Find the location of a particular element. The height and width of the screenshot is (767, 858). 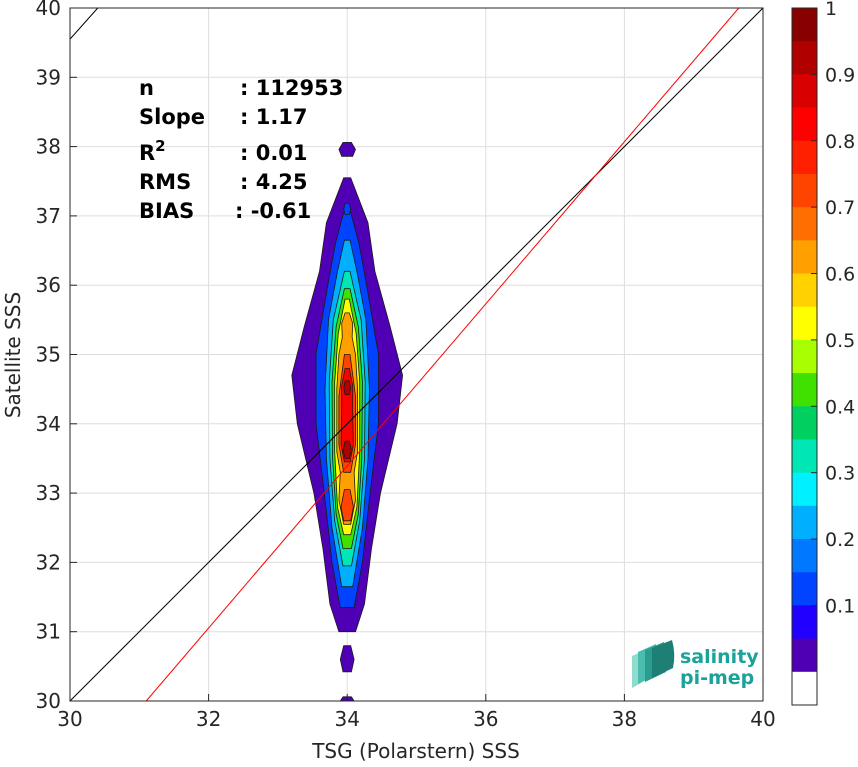

stat-value: : 4.25 is located at coordinates (274, 182).